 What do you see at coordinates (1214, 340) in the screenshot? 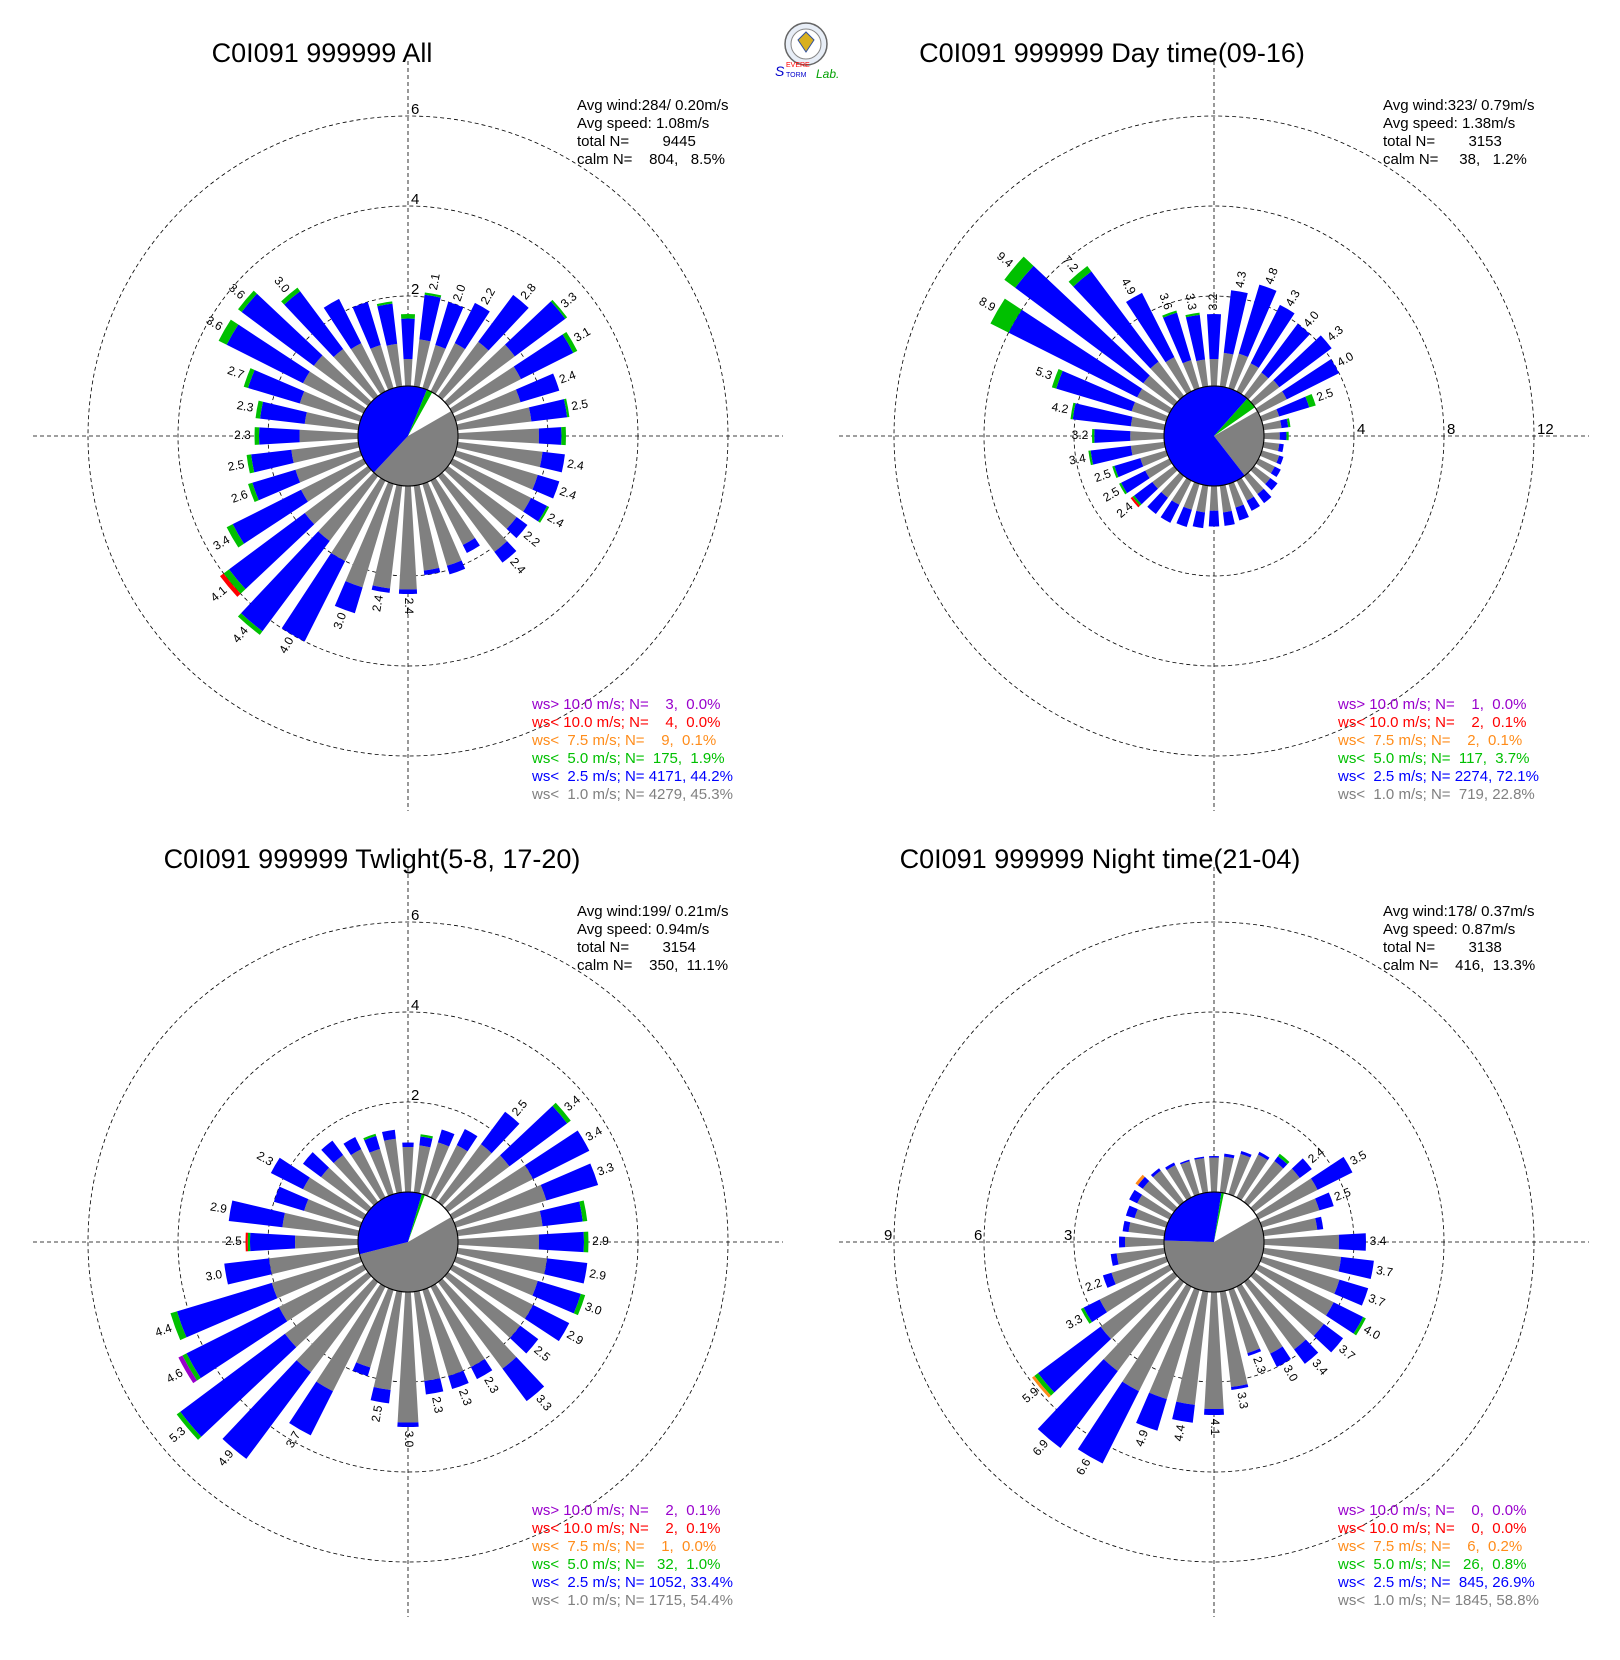
I see `direction-bar-0: 3.2` at bounding box center [1214, 340].